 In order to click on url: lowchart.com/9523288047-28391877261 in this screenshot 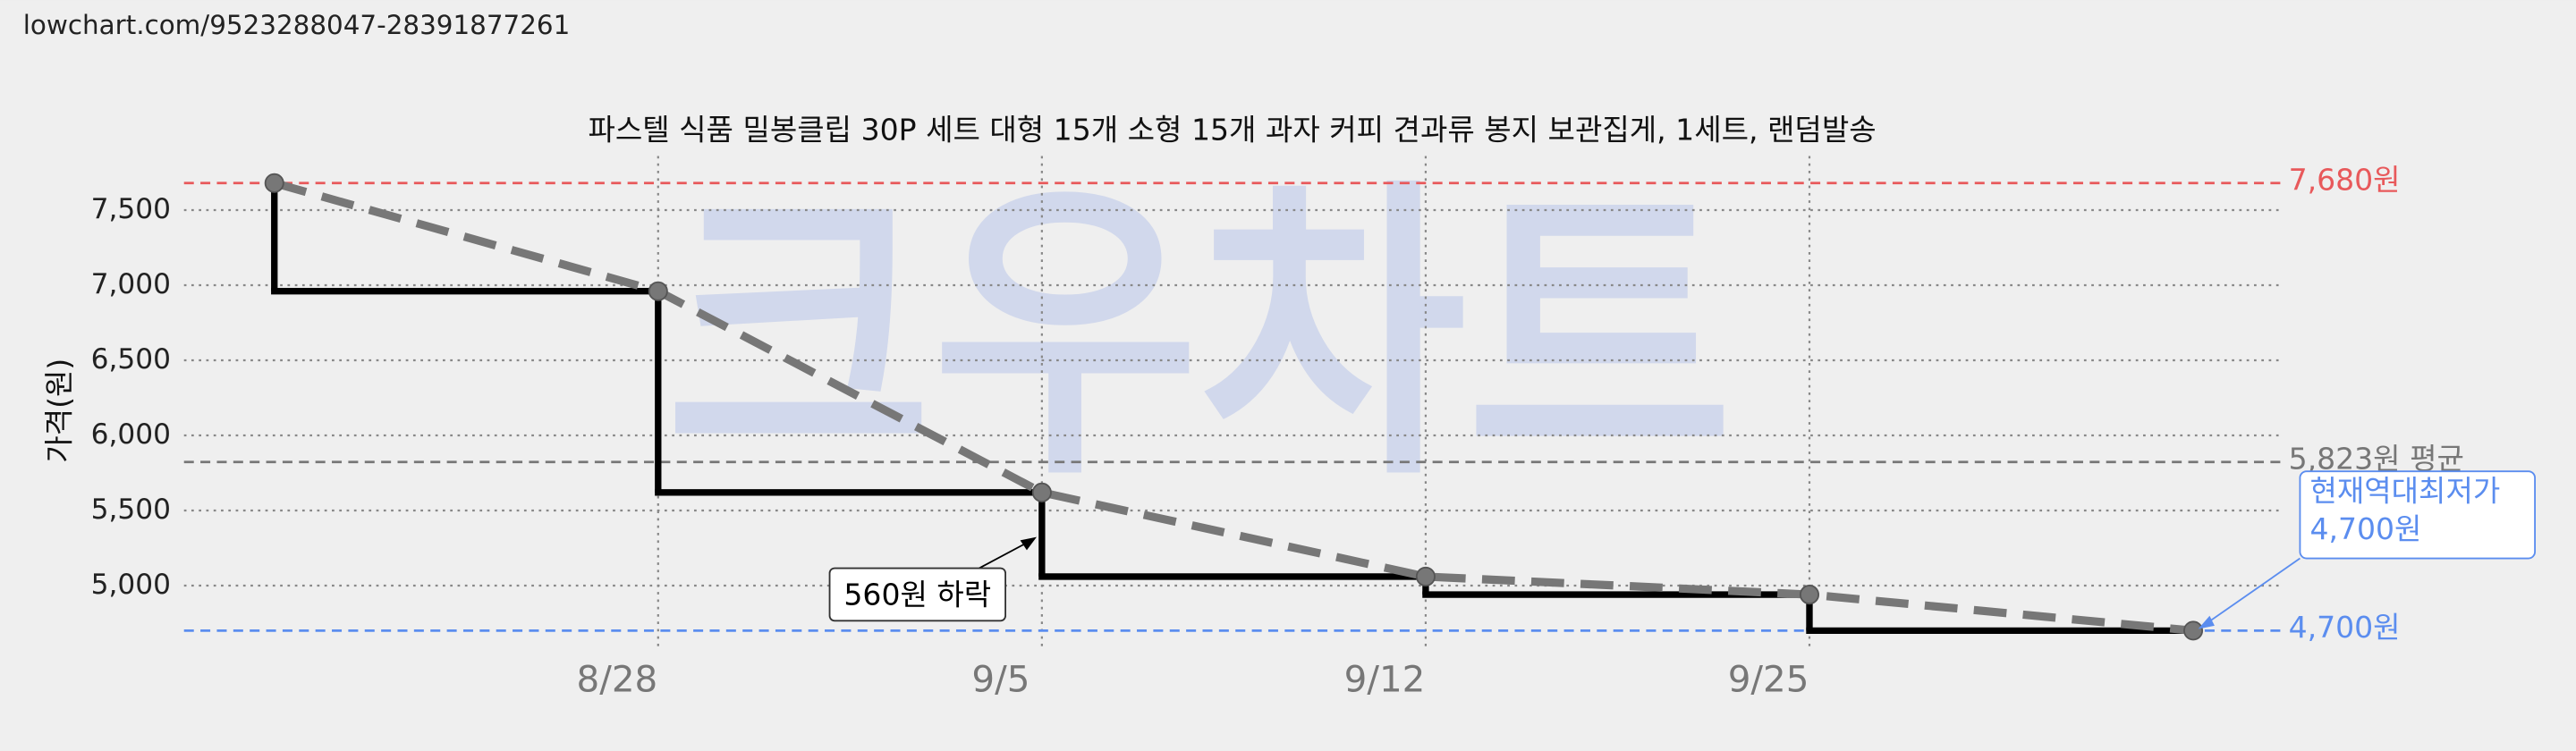, I will do `click(297, 25)`.